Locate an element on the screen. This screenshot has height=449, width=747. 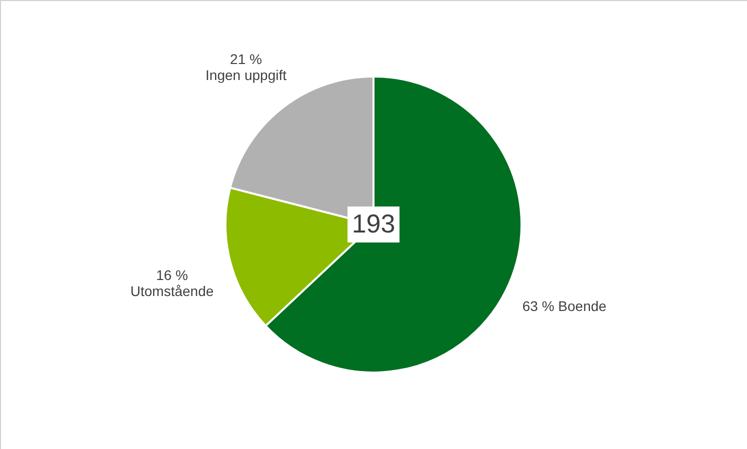
data-label: 21 % is located at coordinates (246, 59).